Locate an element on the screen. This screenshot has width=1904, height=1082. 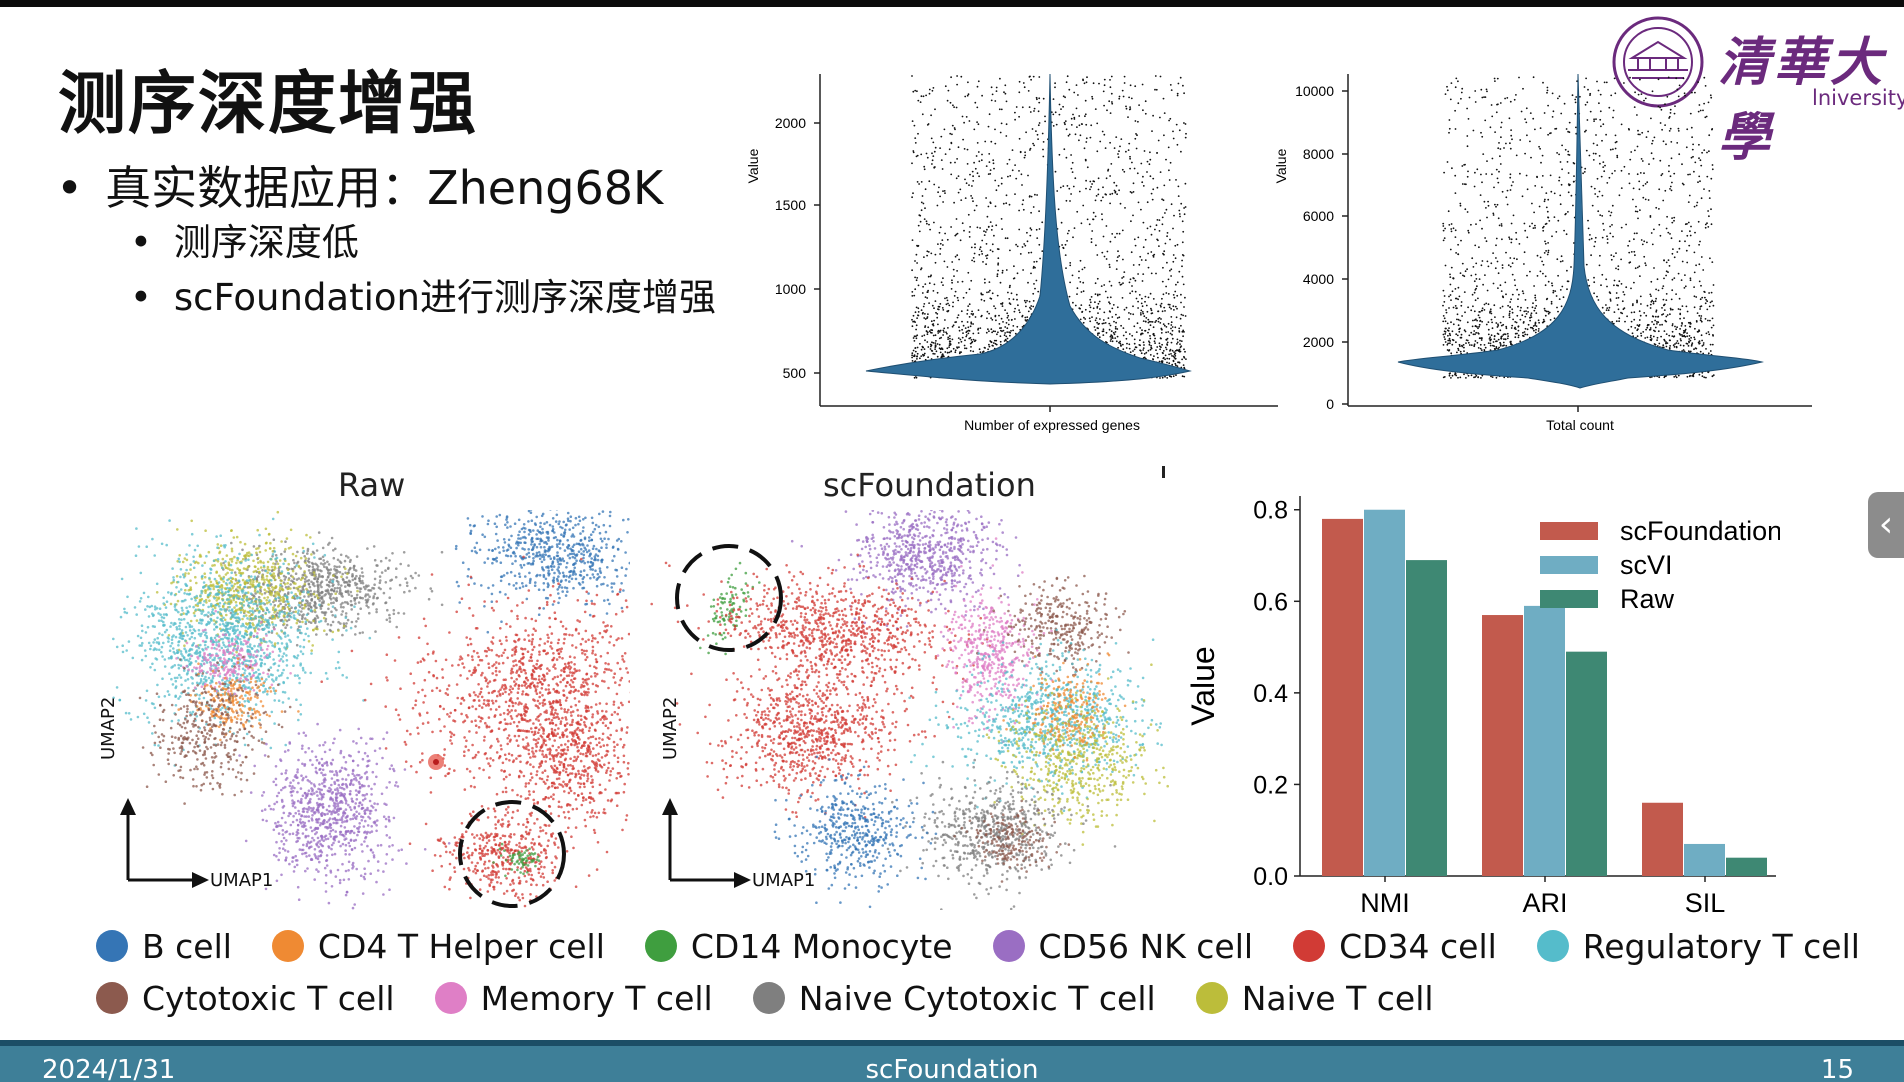
slide-title: 测序深度增强 is located at coordinates (268, 104).